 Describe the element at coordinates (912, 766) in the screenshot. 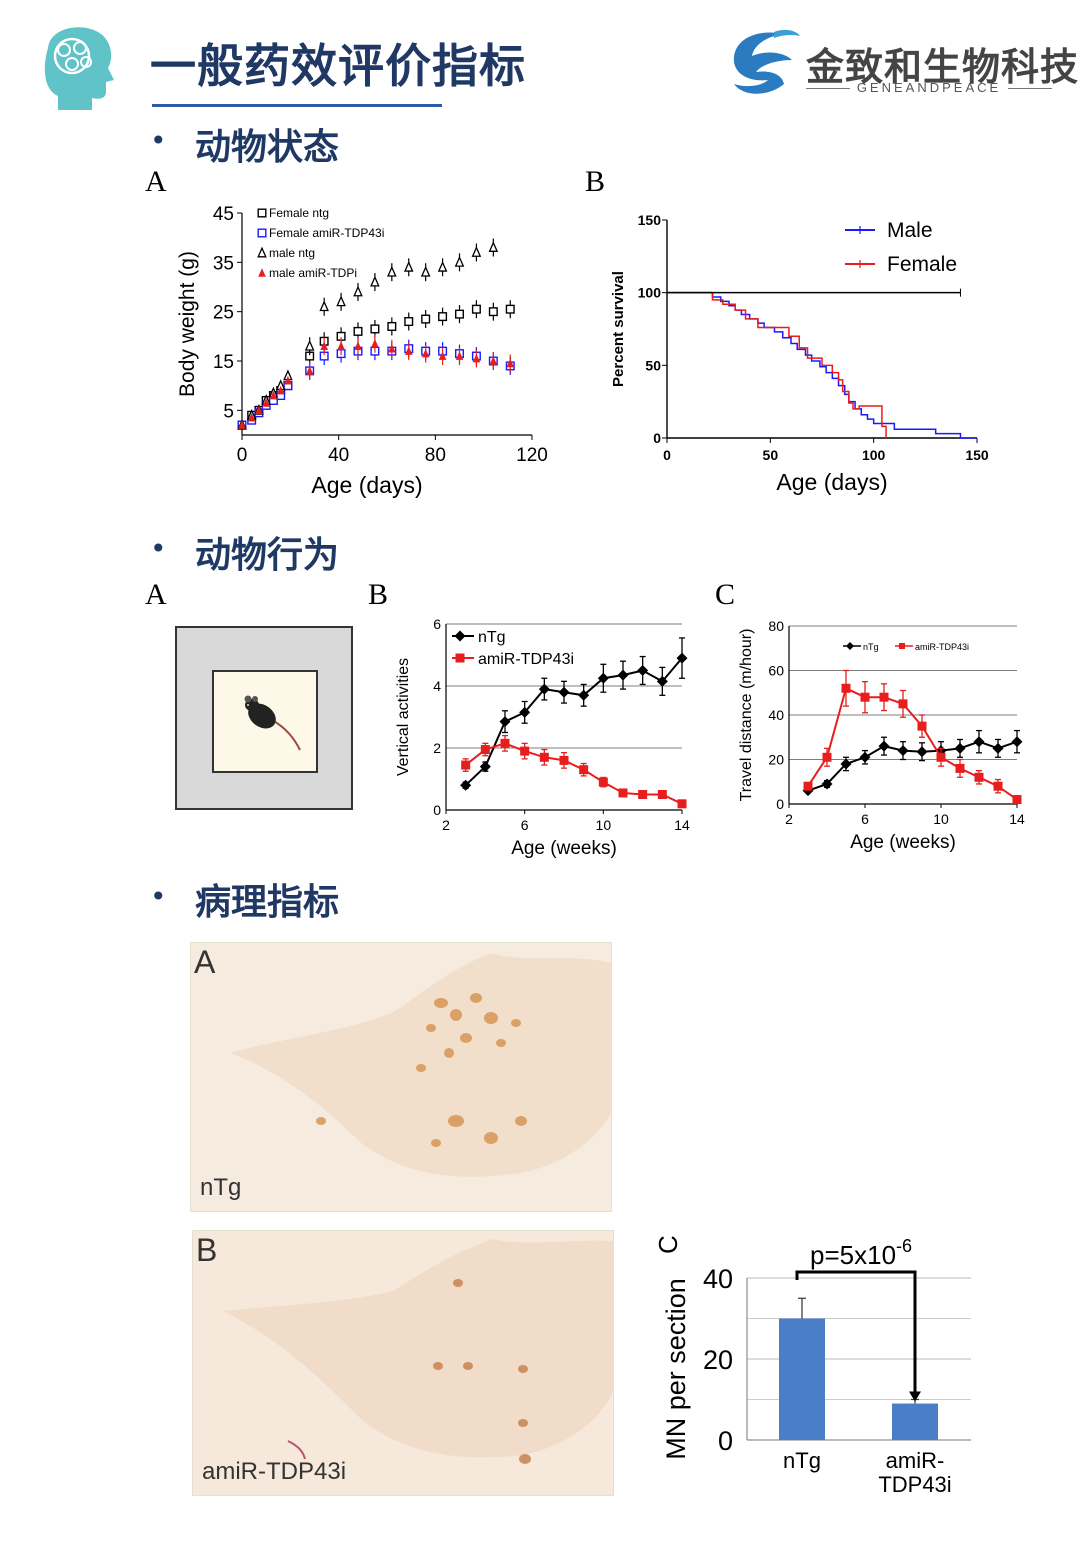

I see `series-line` at that location.